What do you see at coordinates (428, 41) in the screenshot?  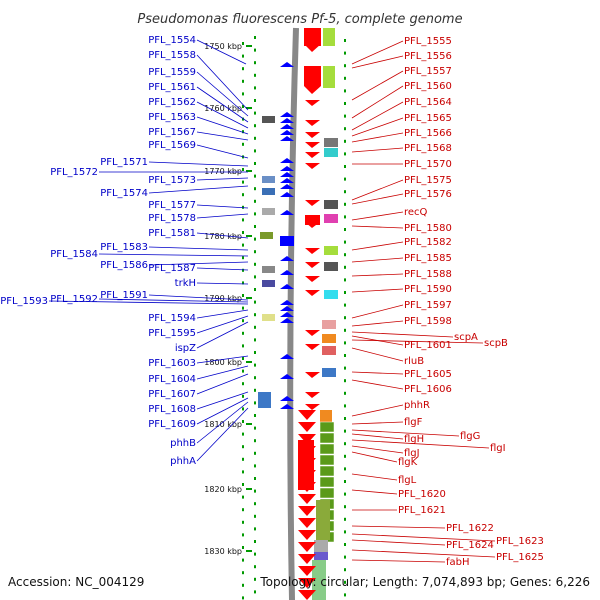 I see `reverse-gene-label: PFL_1555` at bounding box center [428, 41].